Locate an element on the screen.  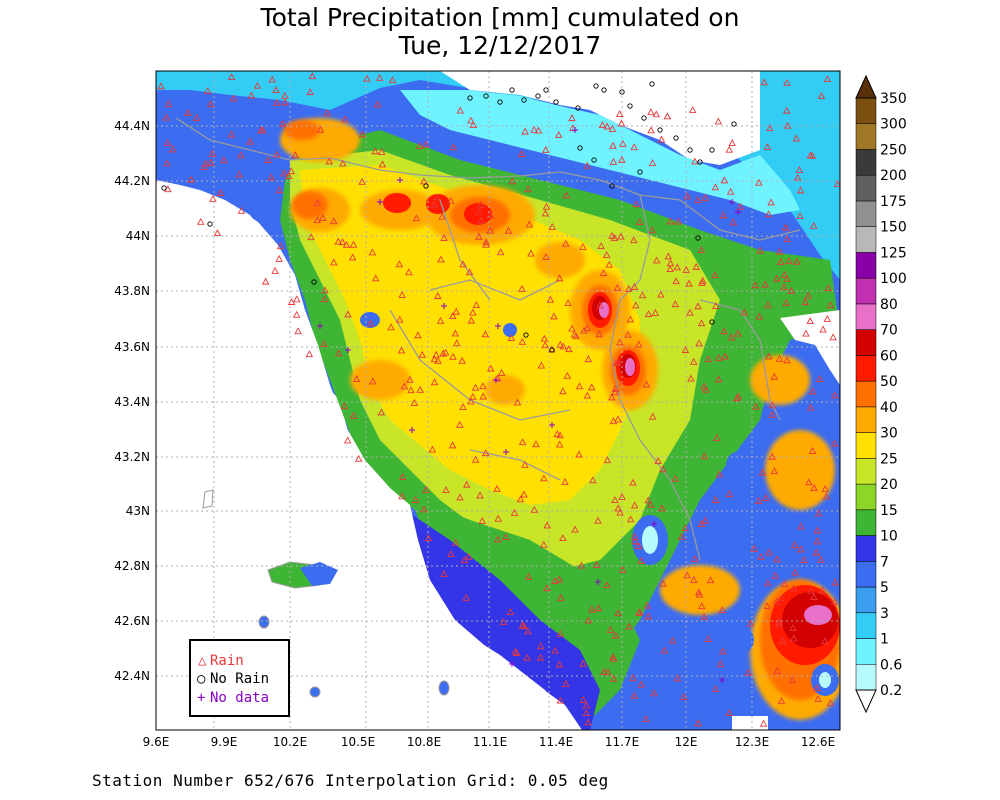
y-tick-label: 44N is located at coordinates (138, 236).